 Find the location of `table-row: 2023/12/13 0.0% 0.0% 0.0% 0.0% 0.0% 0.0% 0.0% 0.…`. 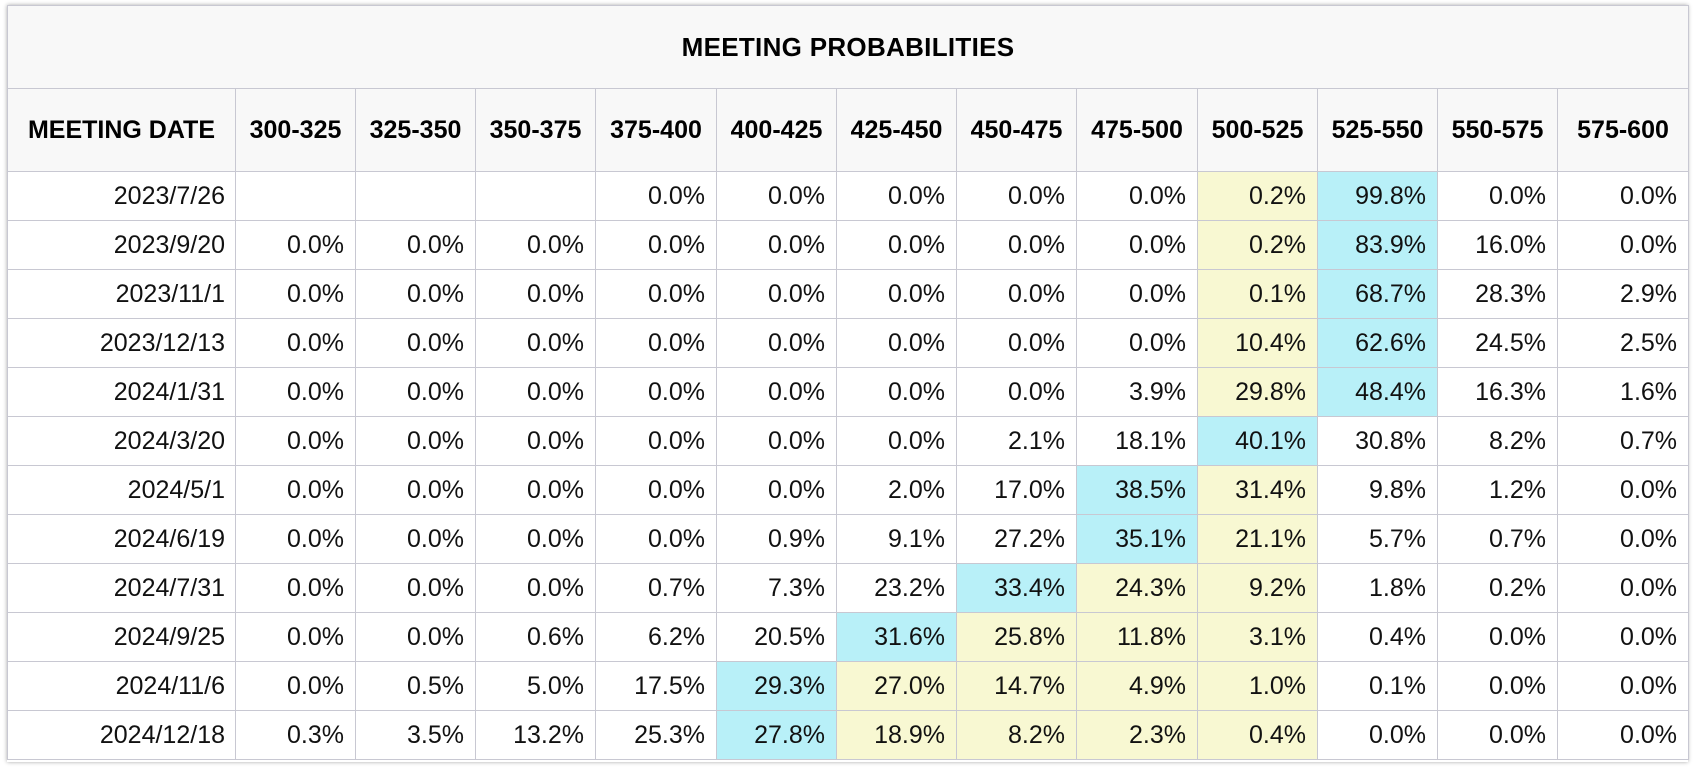

table-row: 2023/12/13 0.0% 0.0% 0.0% 0.0% 0.0% 0.0% 0.0% 0.… is located at coordinates (848, 343).